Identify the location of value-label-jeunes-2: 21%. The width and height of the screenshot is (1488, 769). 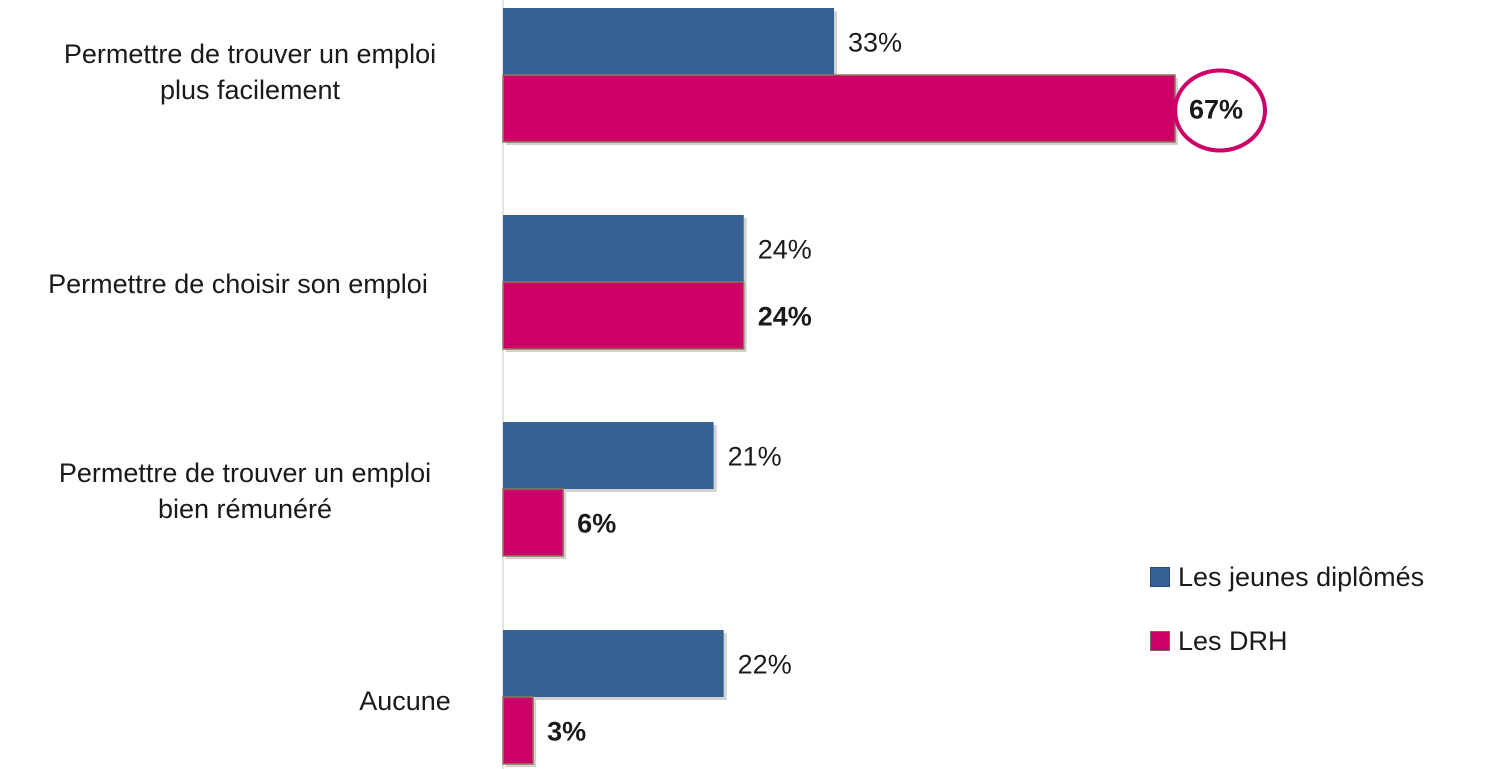
(755, 457).